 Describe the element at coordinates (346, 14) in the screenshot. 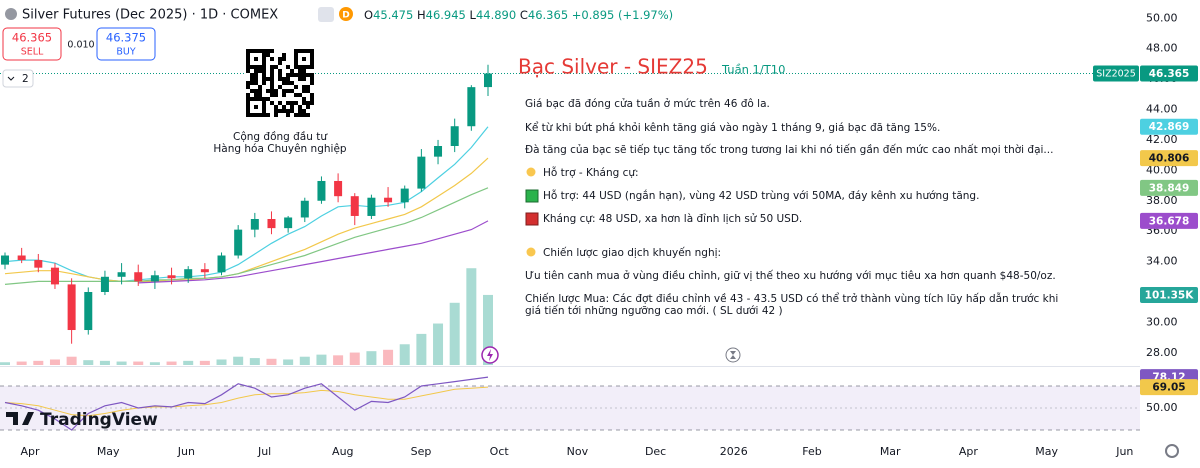

I see `badge-circle` at that location.